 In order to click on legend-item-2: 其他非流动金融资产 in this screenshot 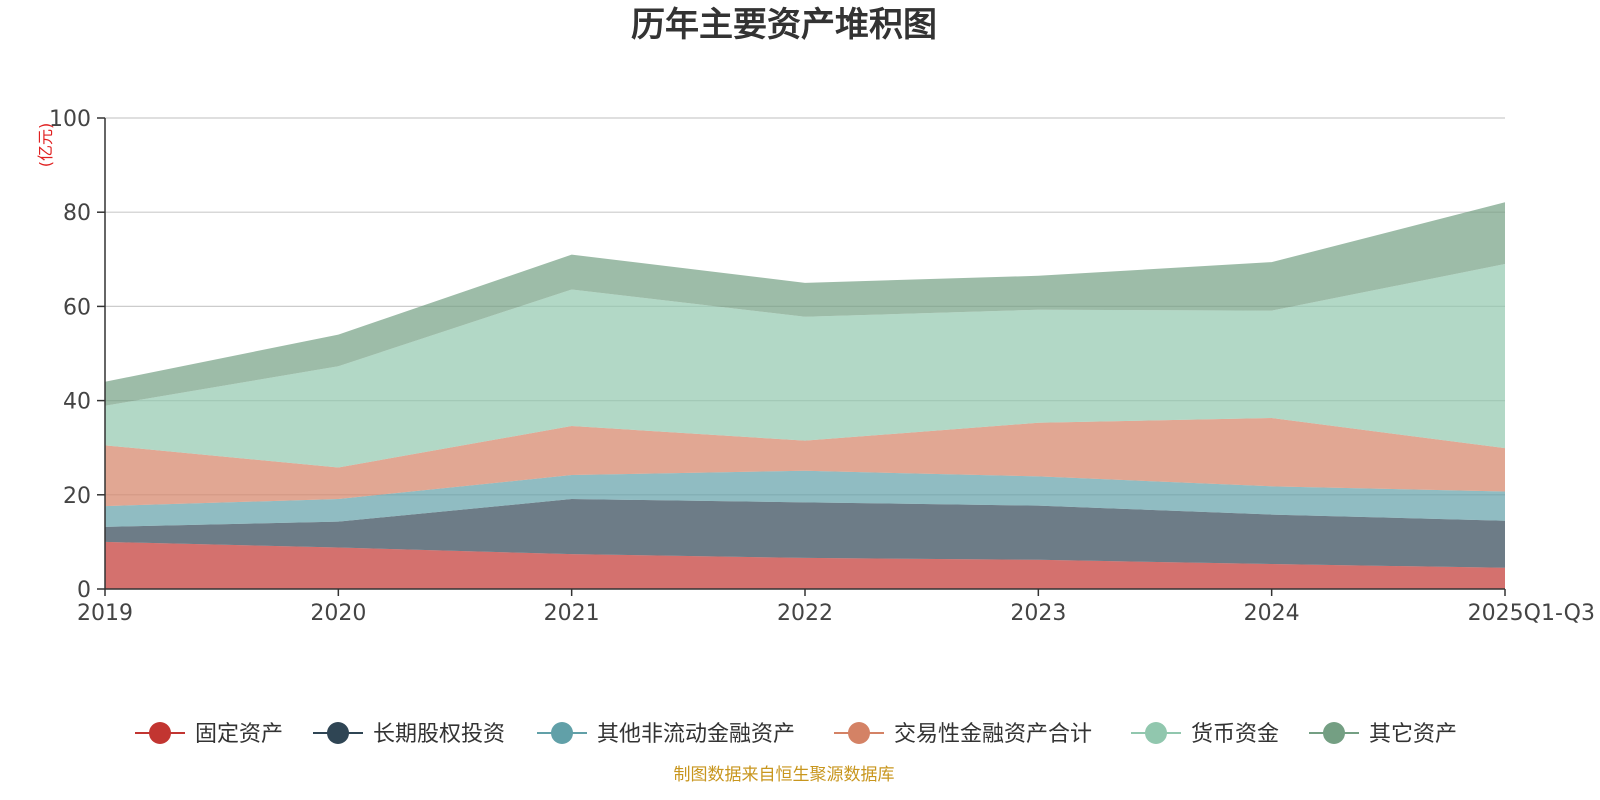, I will do `click(666, 734)`.